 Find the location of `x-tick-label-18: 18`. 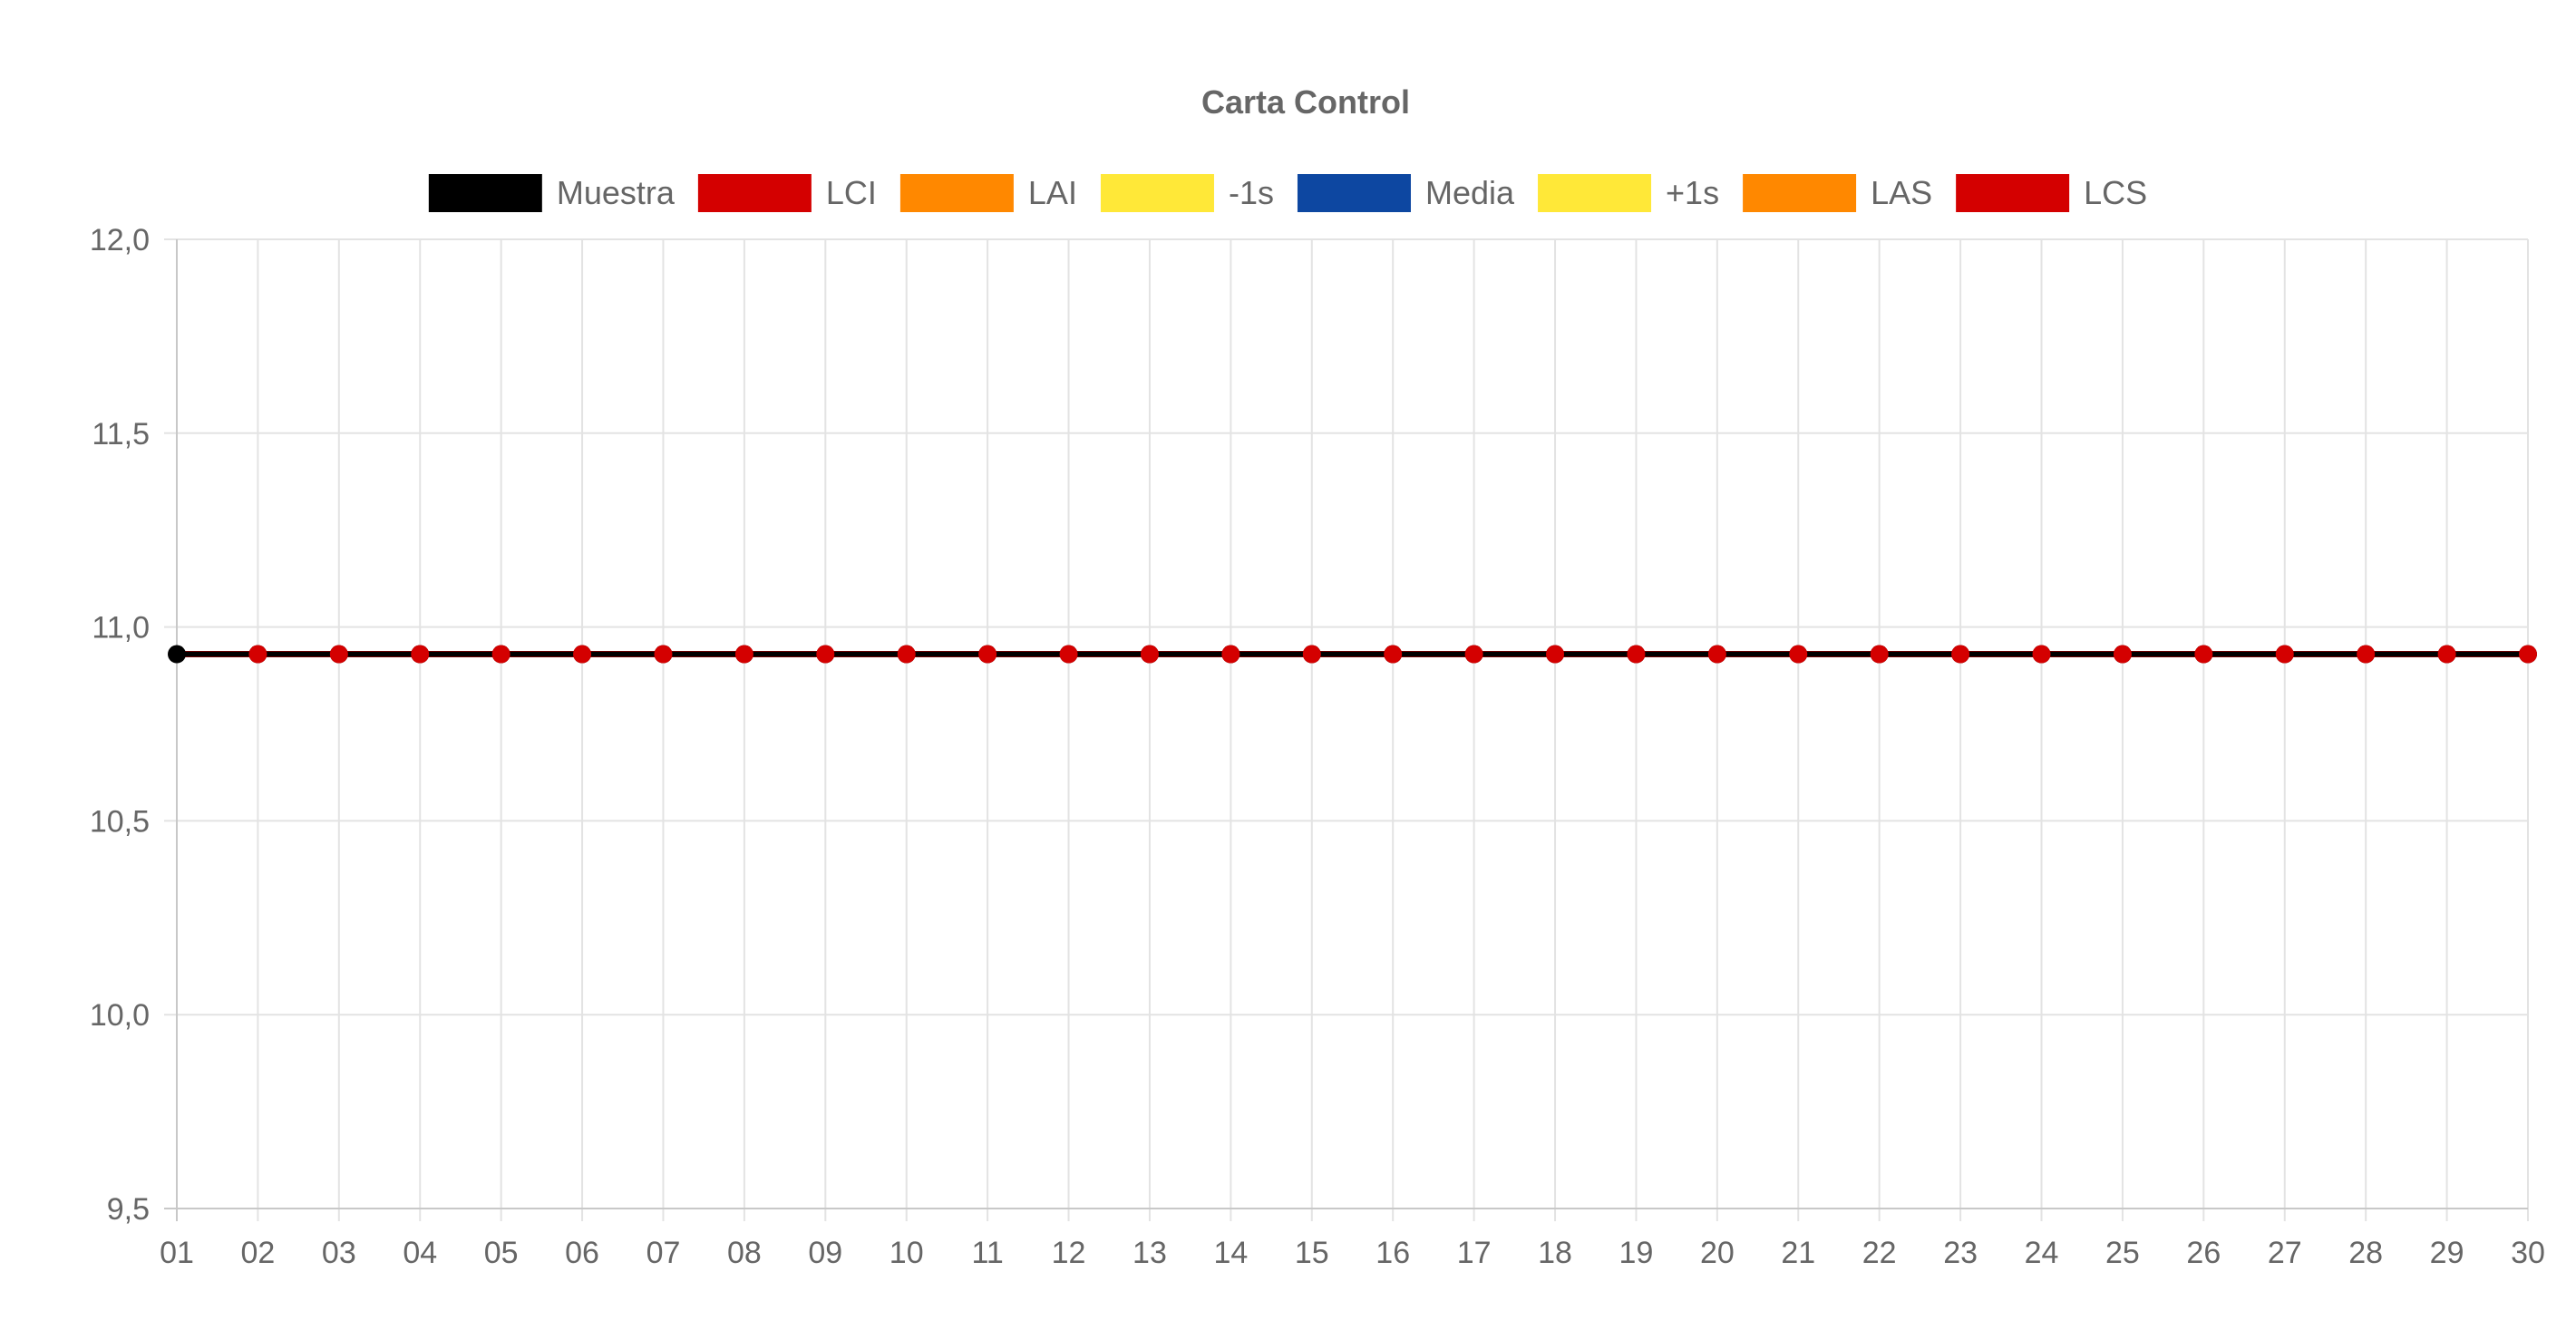

x-tick-label-18: 18 is located at coordinates (1555, 1253).